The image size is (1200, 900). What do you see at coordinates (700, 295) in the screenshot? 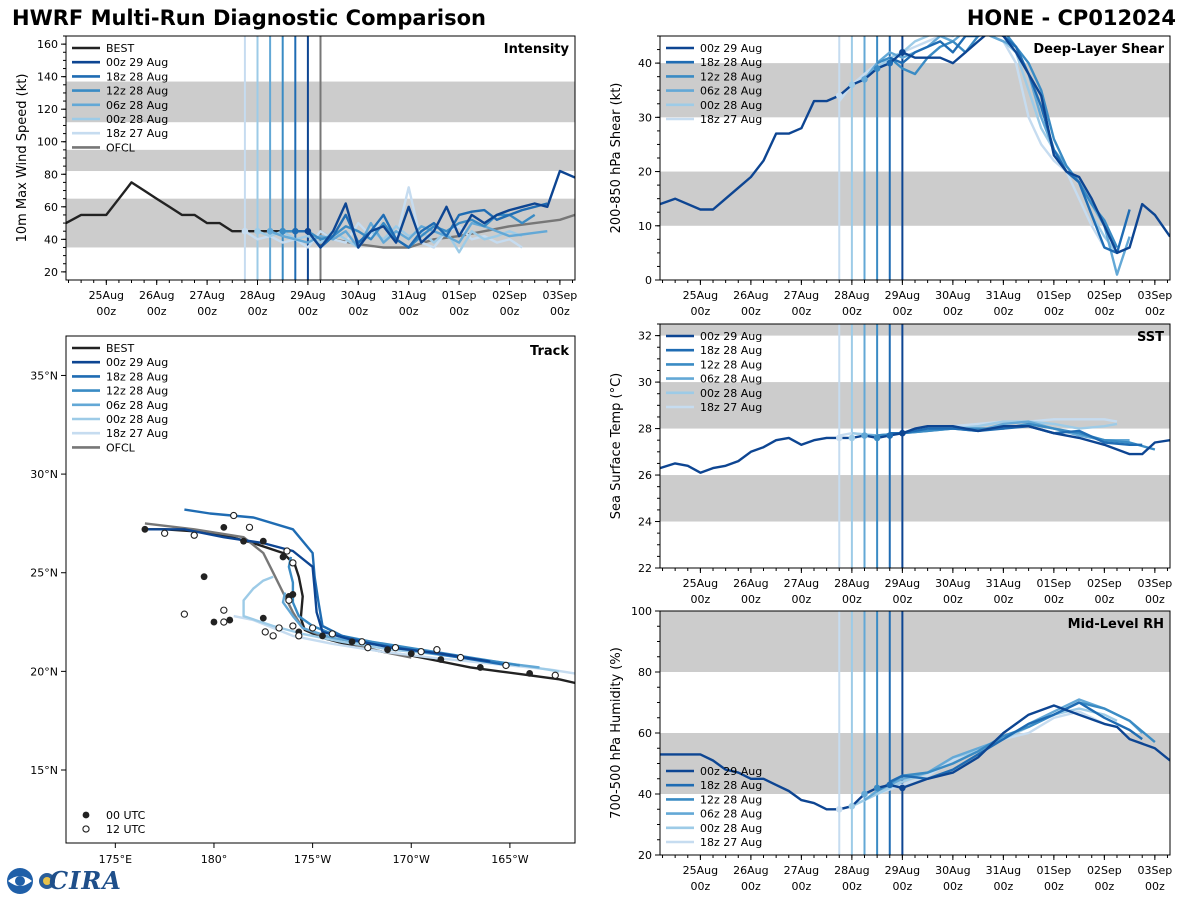
I see `x-tick-label: 25Aug` at bounding box center [700, 295].